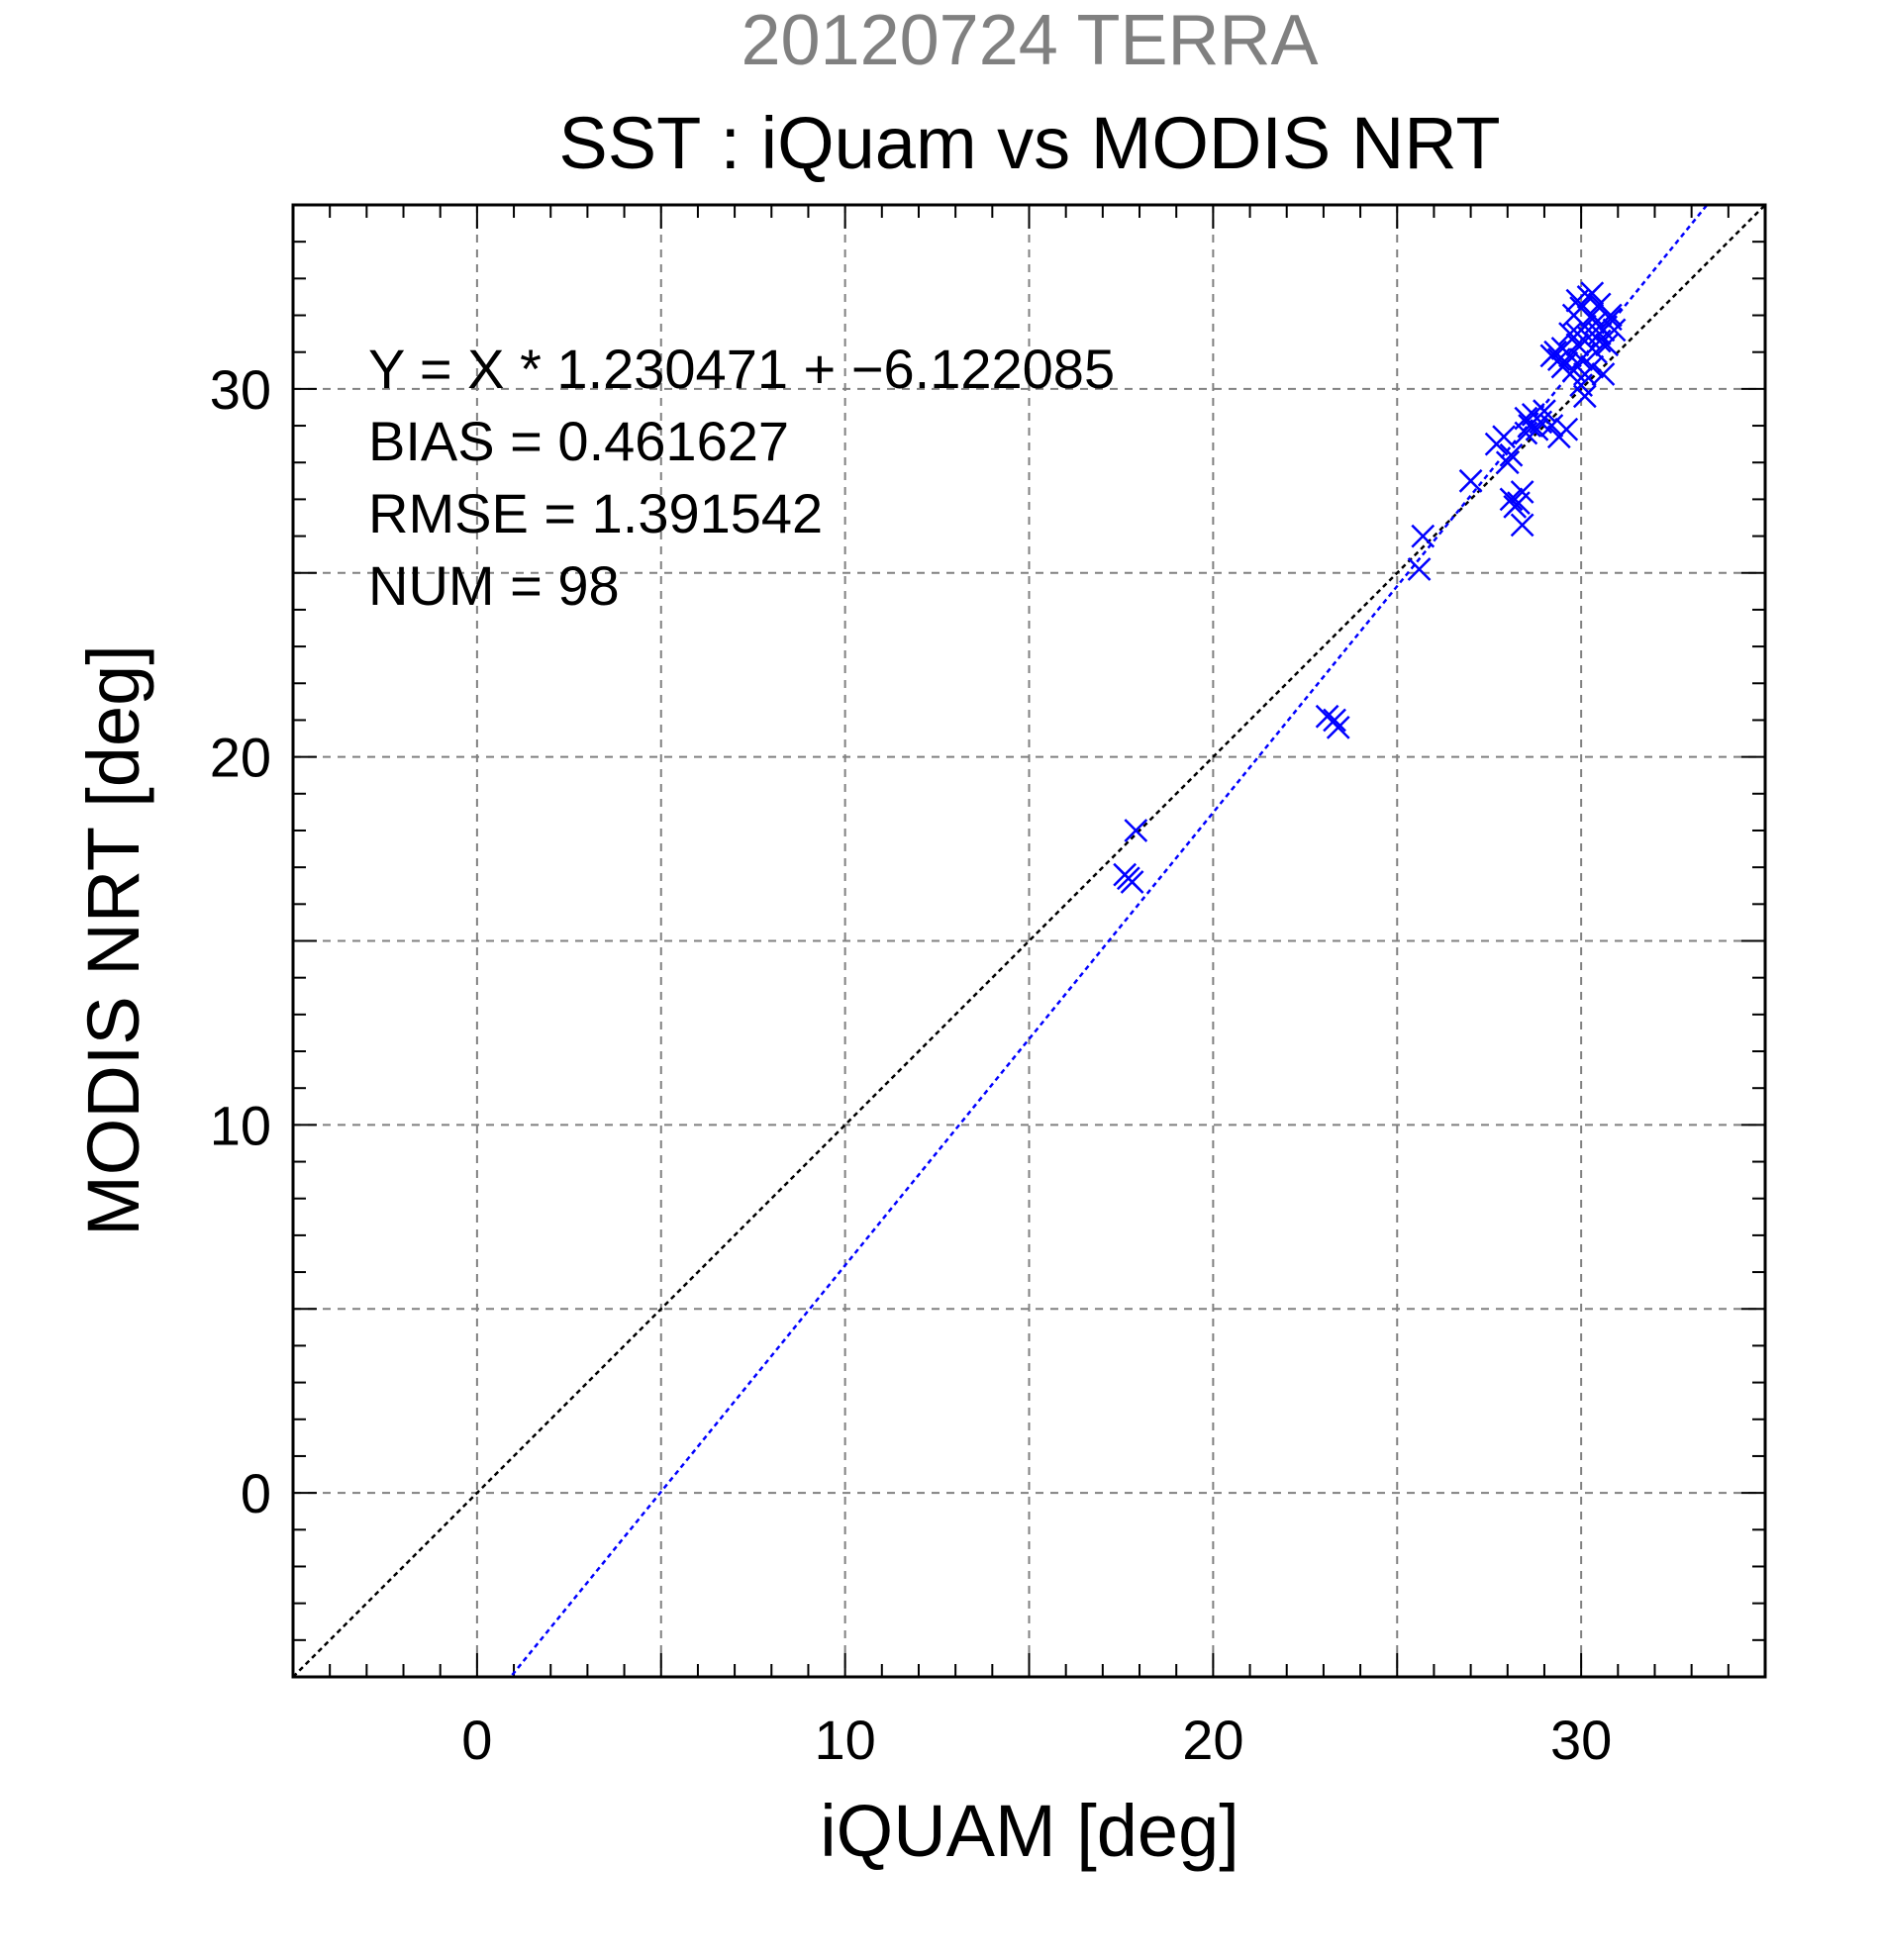  I want to click on x-tick-label: 20, so click(1212, 1740).